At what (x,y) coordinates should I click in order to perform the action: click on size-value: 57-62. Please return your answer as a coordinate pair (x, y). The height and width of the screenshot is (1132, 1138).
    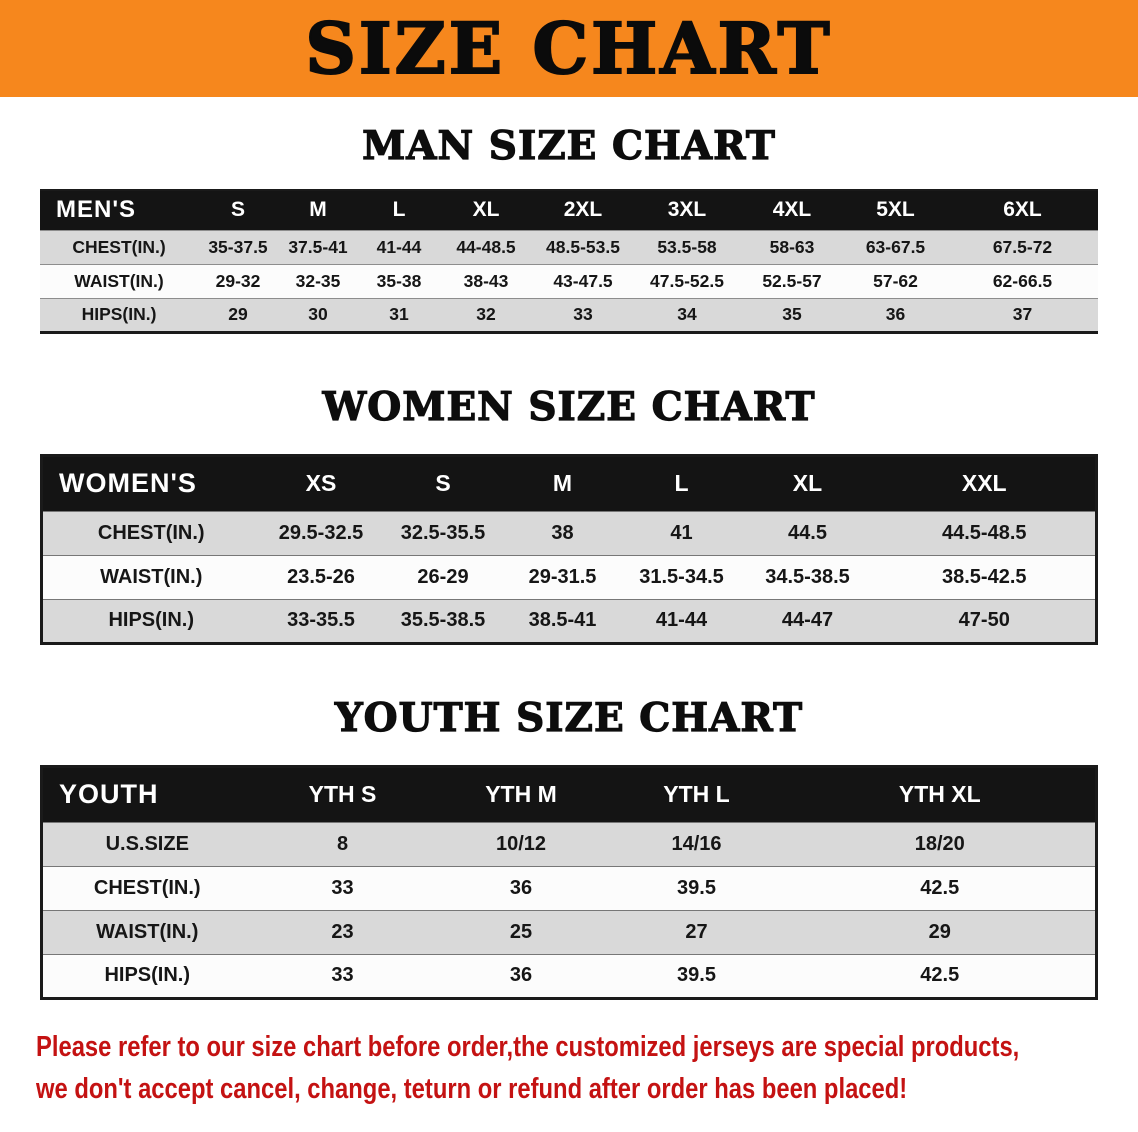
    Looking at the image, I should click on (895, 280).